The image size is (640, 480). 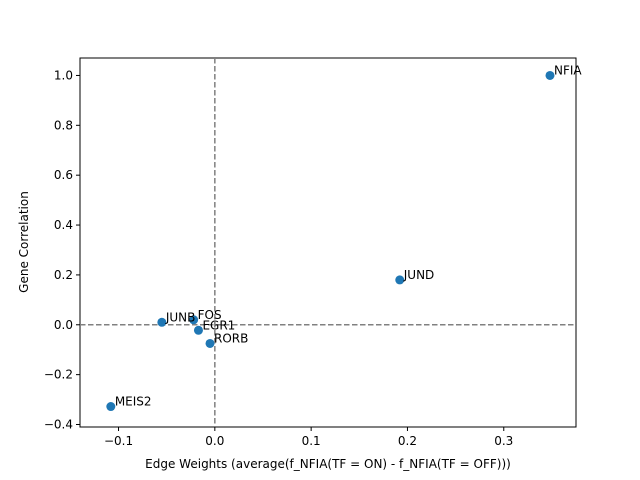 What do you see at coordinates (194, 320) in the screenshot?
I see `data-point-fos` at bounding box center [194, 320].